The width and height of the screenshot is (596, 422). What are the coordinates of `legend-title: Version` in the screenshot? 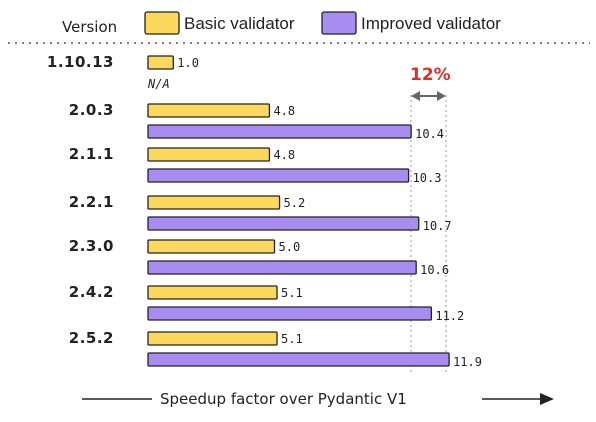 It's located at (89, 27).